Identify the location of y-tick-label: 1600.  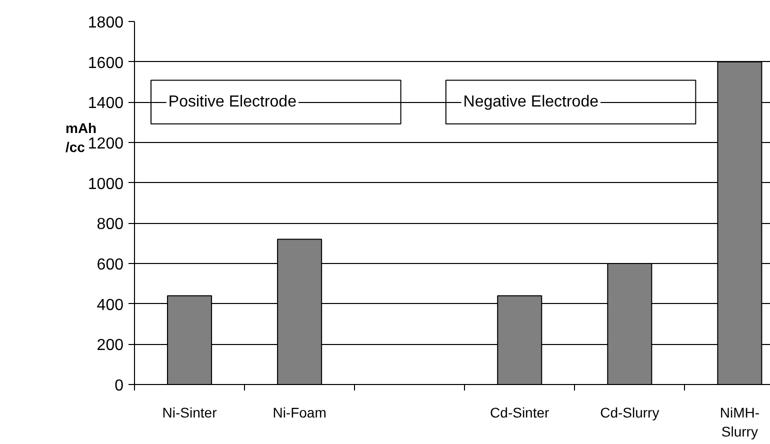
(106, 63).